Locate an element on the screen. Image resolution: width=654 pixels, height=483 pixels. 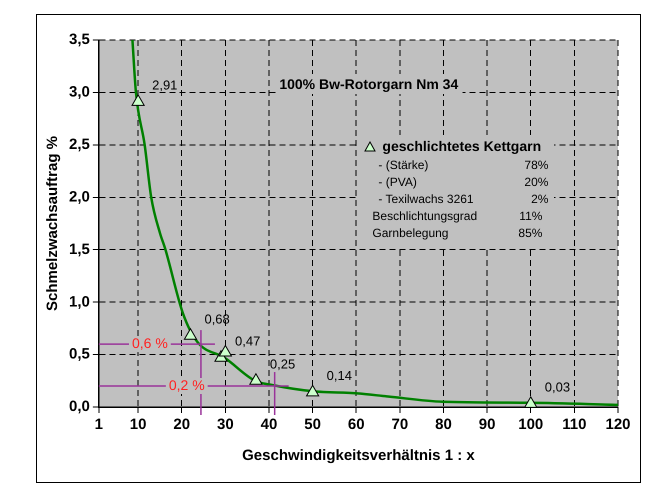
data-label: 0,14 is located at coordinates (339, 375).